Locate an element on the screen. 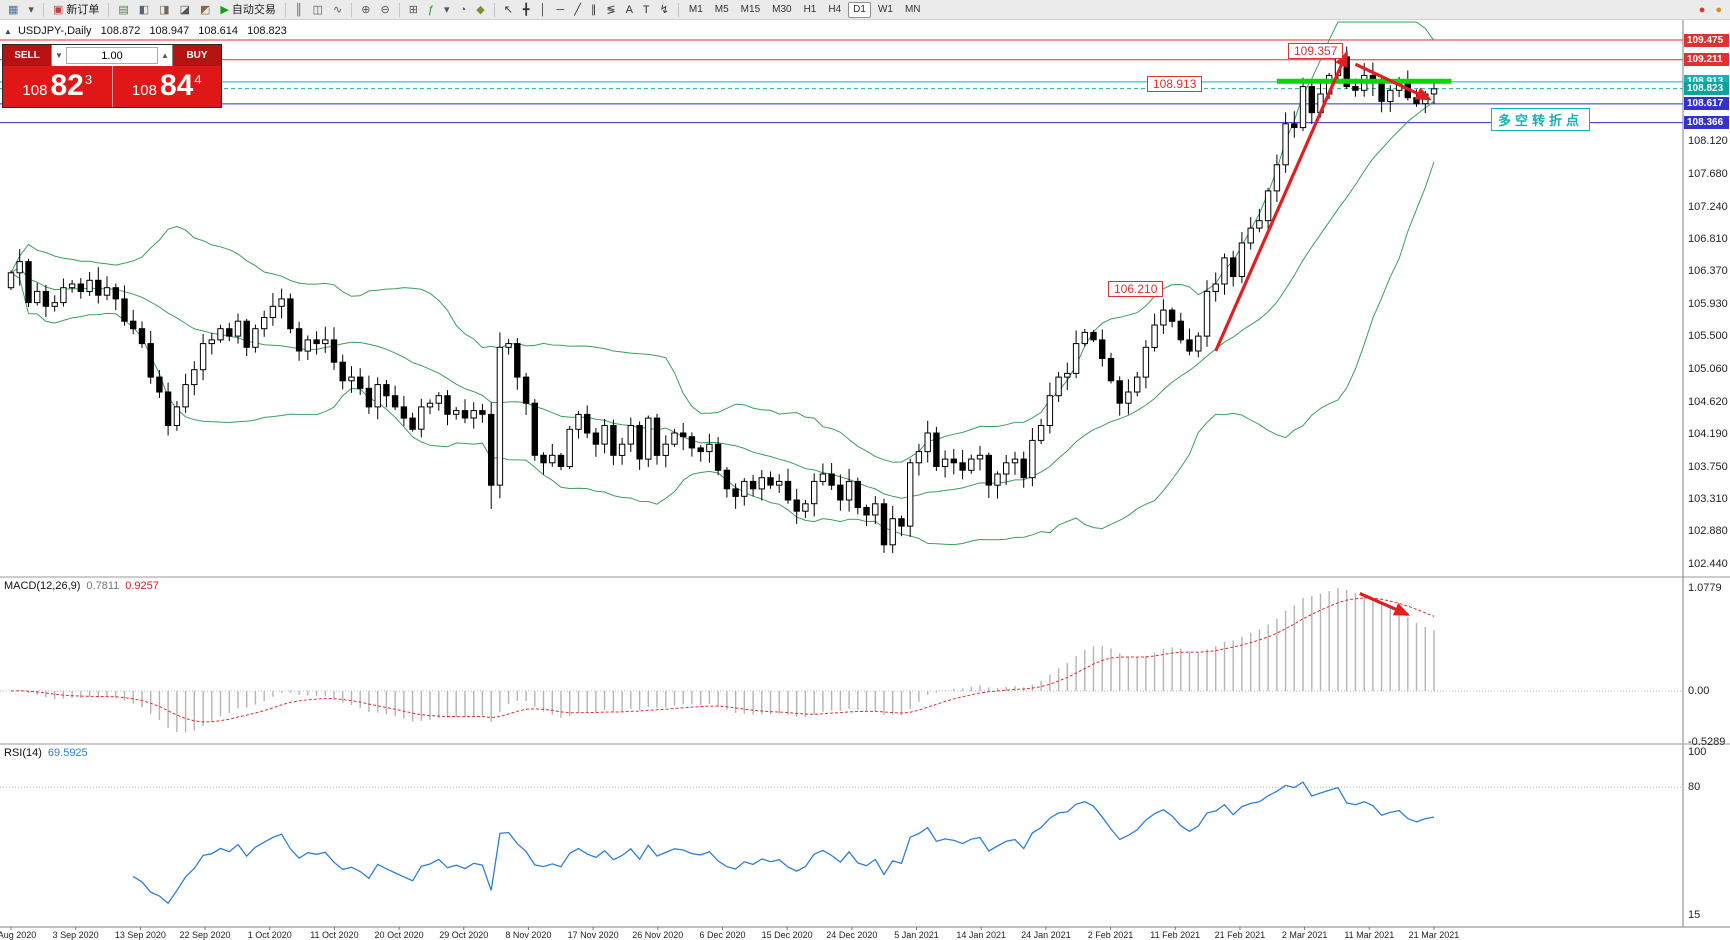 The image size is (1730, 940). timeframe-m5: M5 is located at coordinates (721, 9).